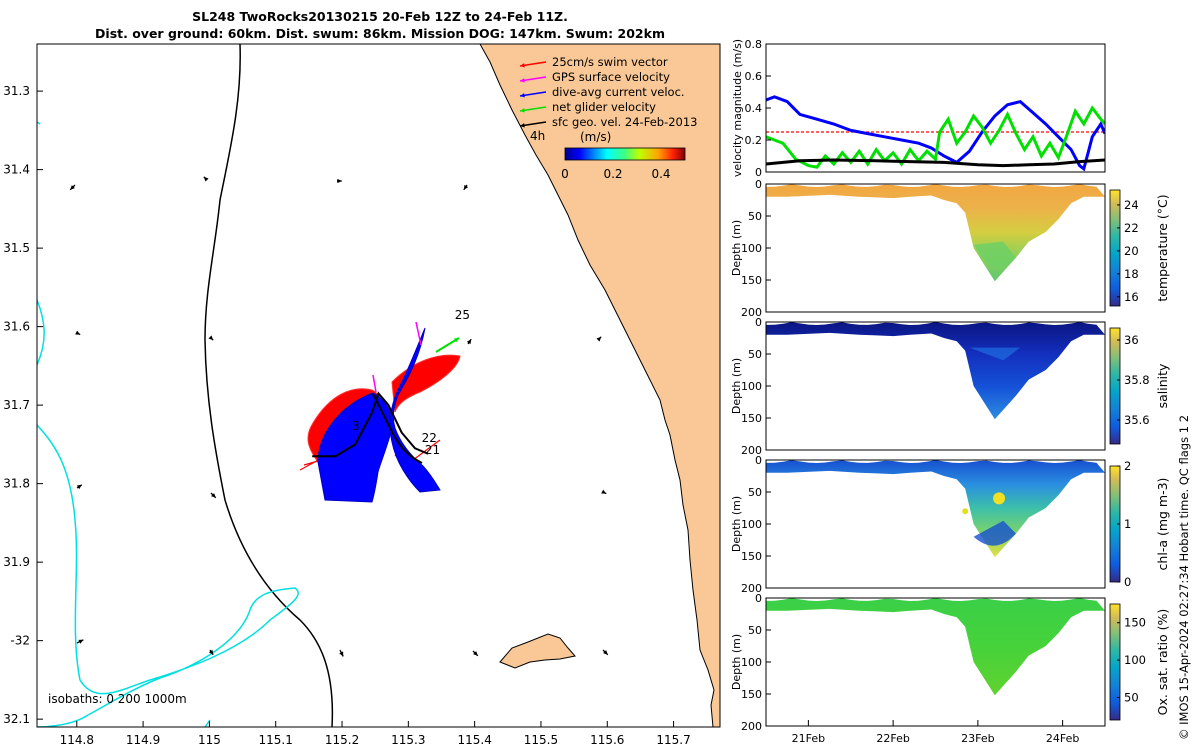 This screenshot has width=1200, height=750. What do you see at coordinates (1127, 524) in the screenshot?
I see `colorbar-tick-label: 1` at bounding box center [1127, 524].